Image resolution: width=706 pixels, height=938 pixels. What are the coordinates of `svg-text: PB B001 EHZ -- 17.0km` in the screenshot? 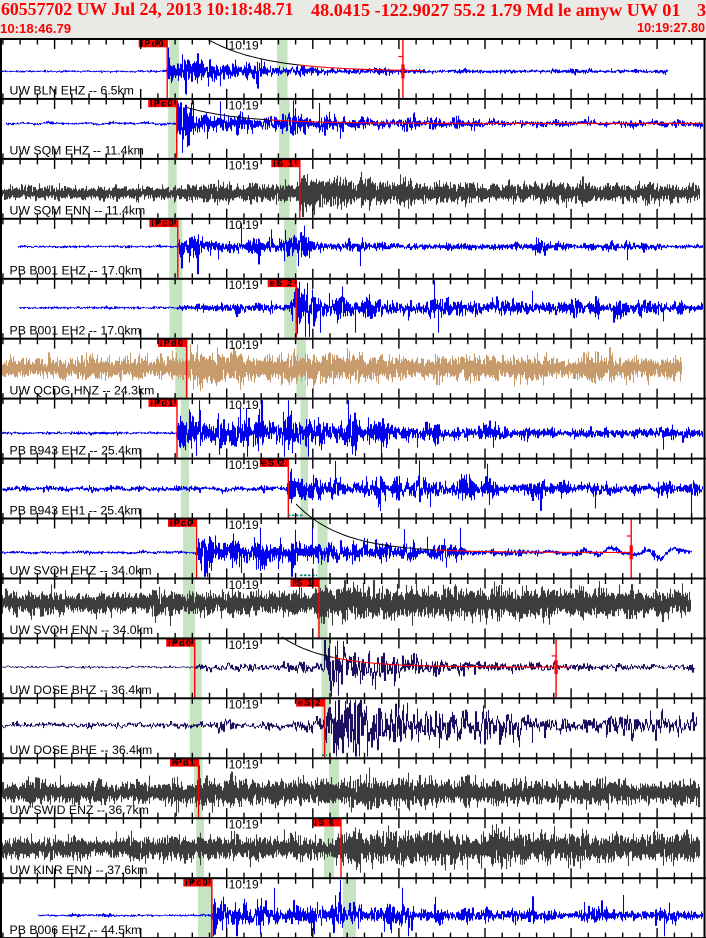 It's located at (76, 271).